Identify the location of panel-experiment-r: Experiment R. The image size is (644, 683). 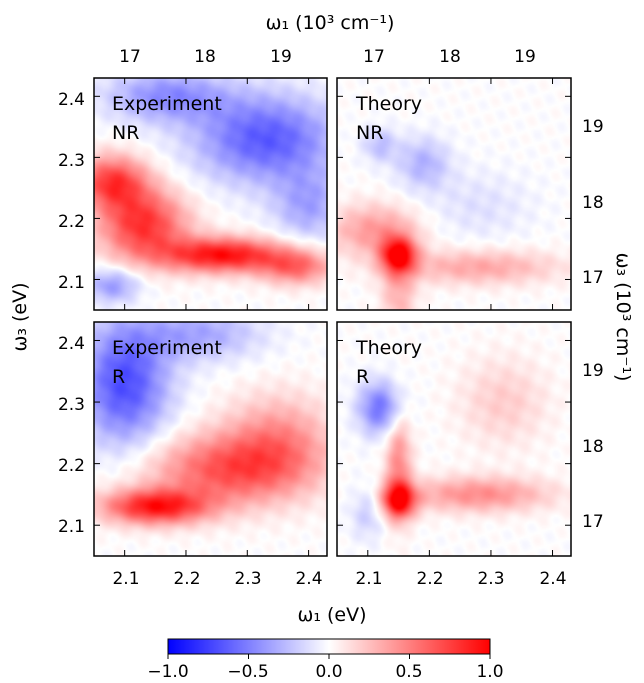
(210, 439).